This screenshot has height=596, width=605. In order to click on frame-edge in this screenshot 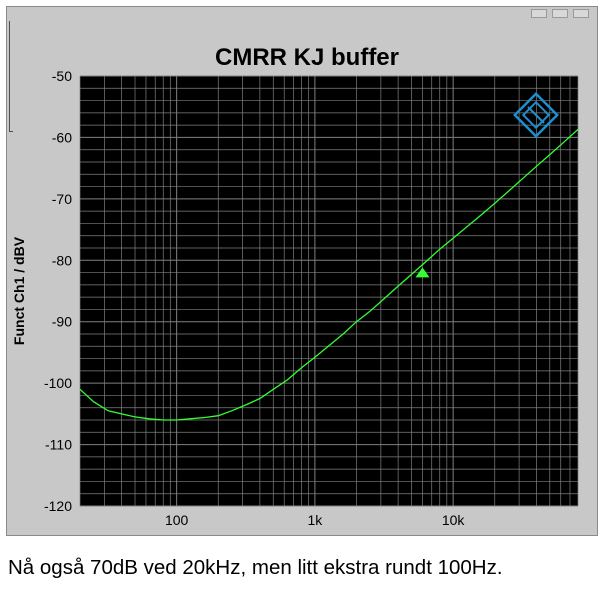, I will do `click(11, 76)`.